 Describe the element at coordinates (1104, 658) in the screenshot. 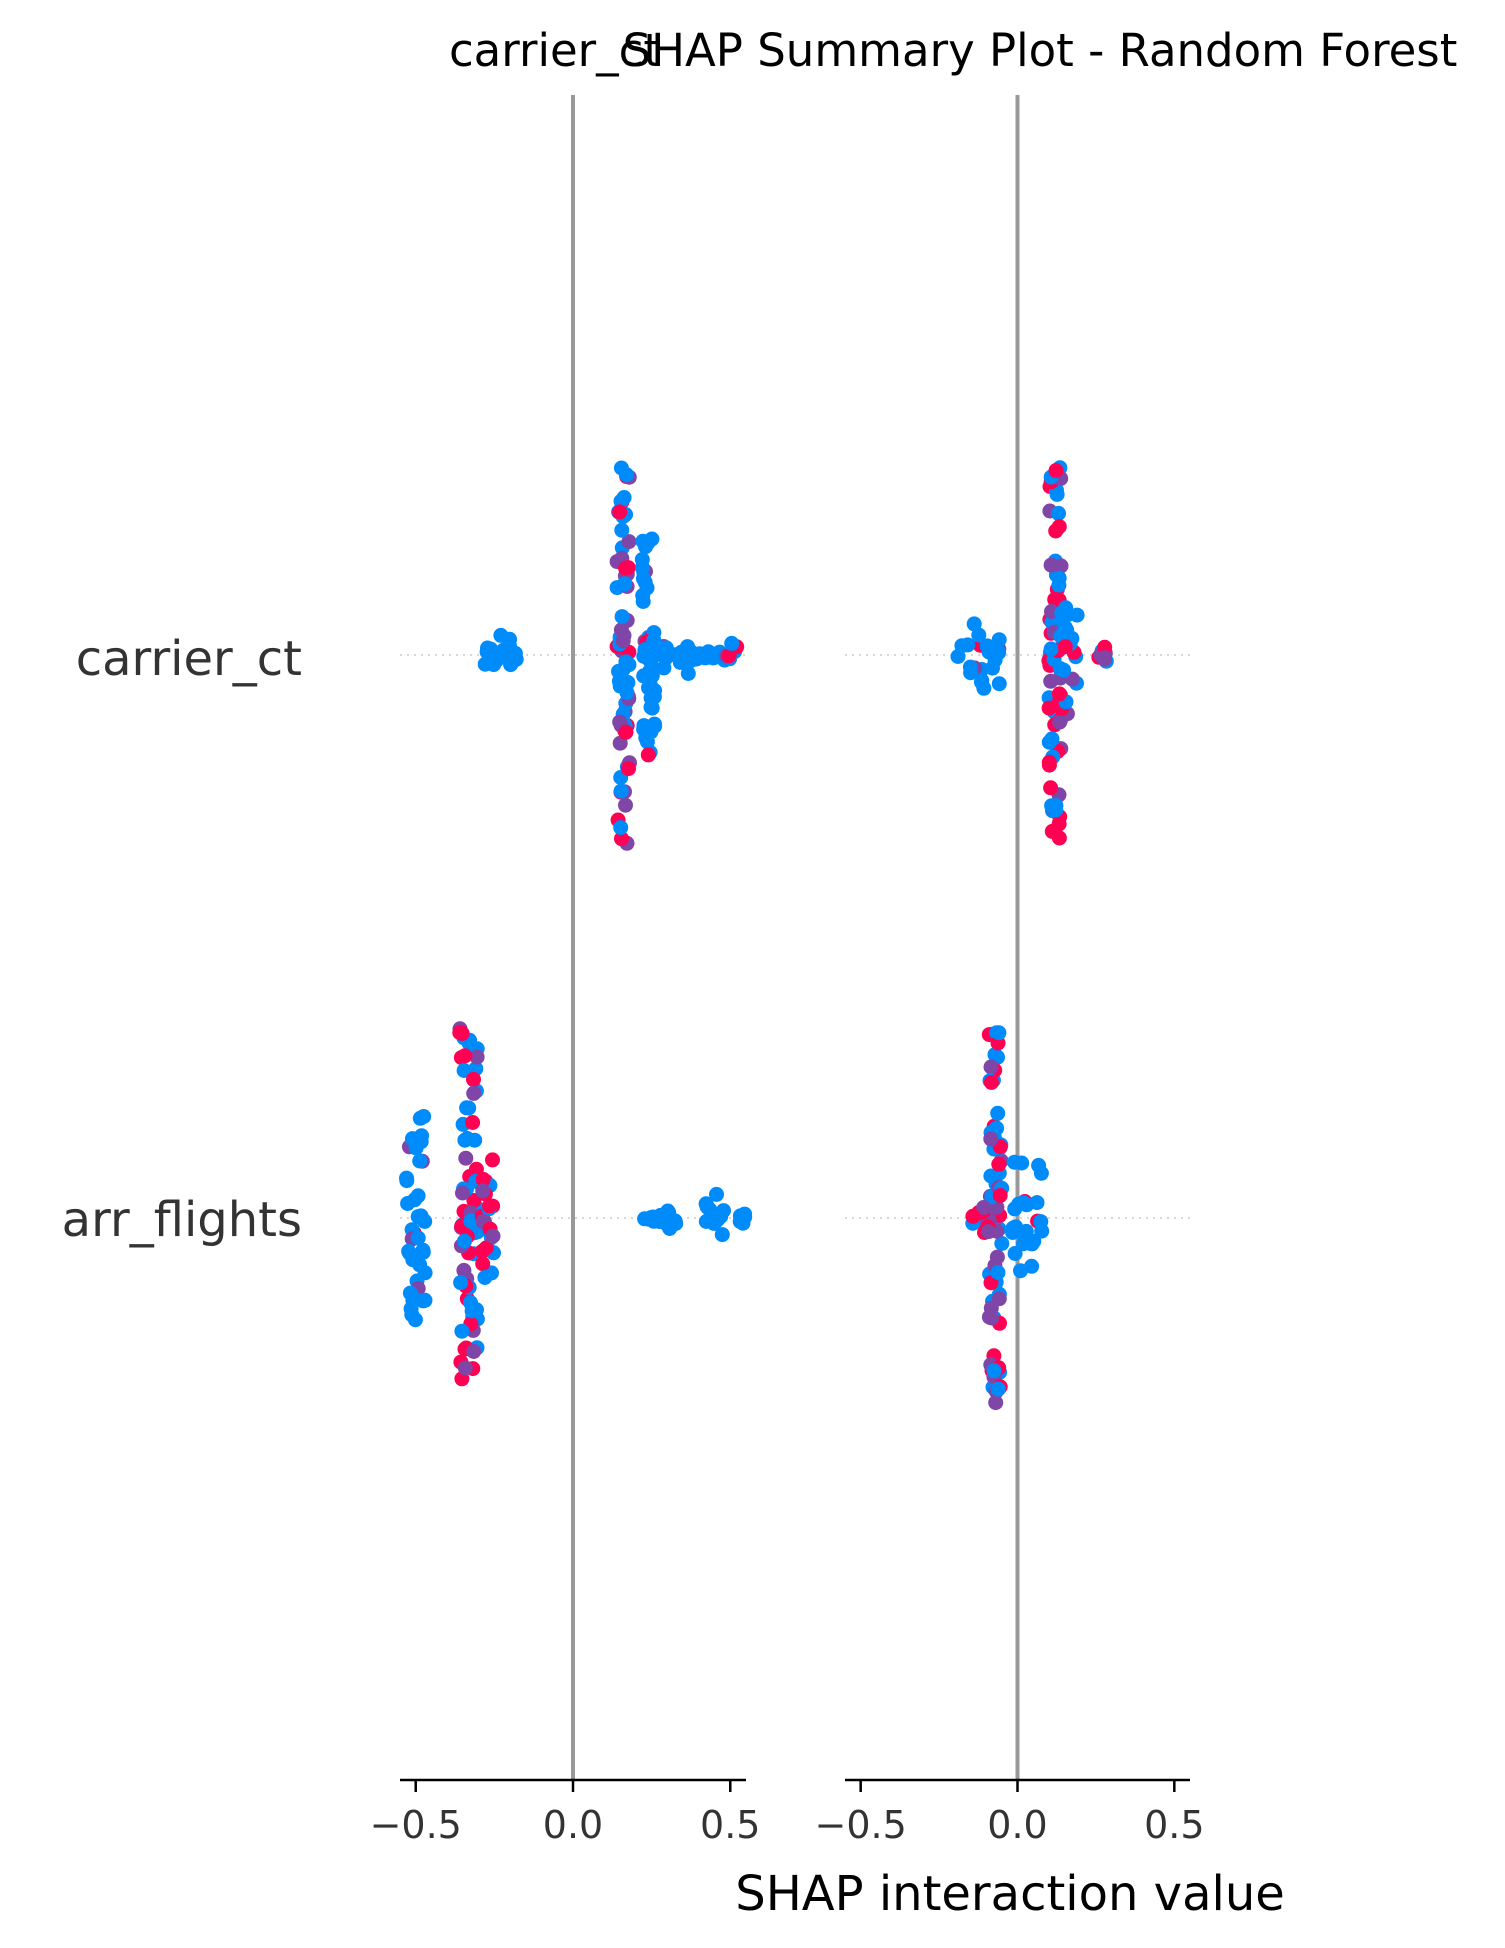

I see `point-p1-carrier_ct-c3` at that location.